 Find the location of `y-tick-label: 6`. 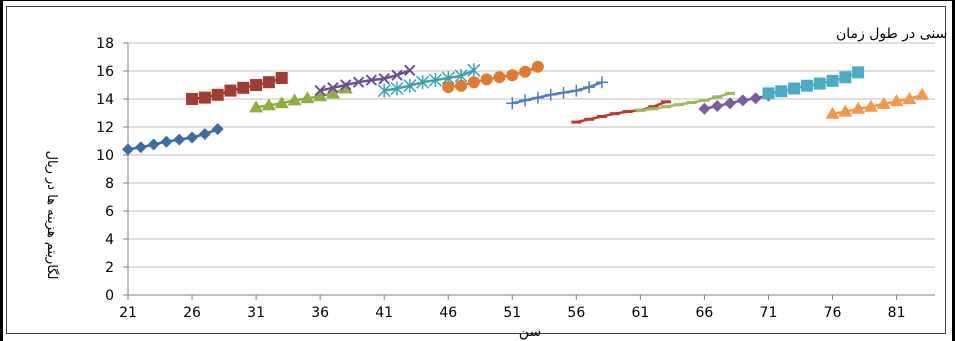

y-tick-label: 6 is located at coordinates (109, 212).